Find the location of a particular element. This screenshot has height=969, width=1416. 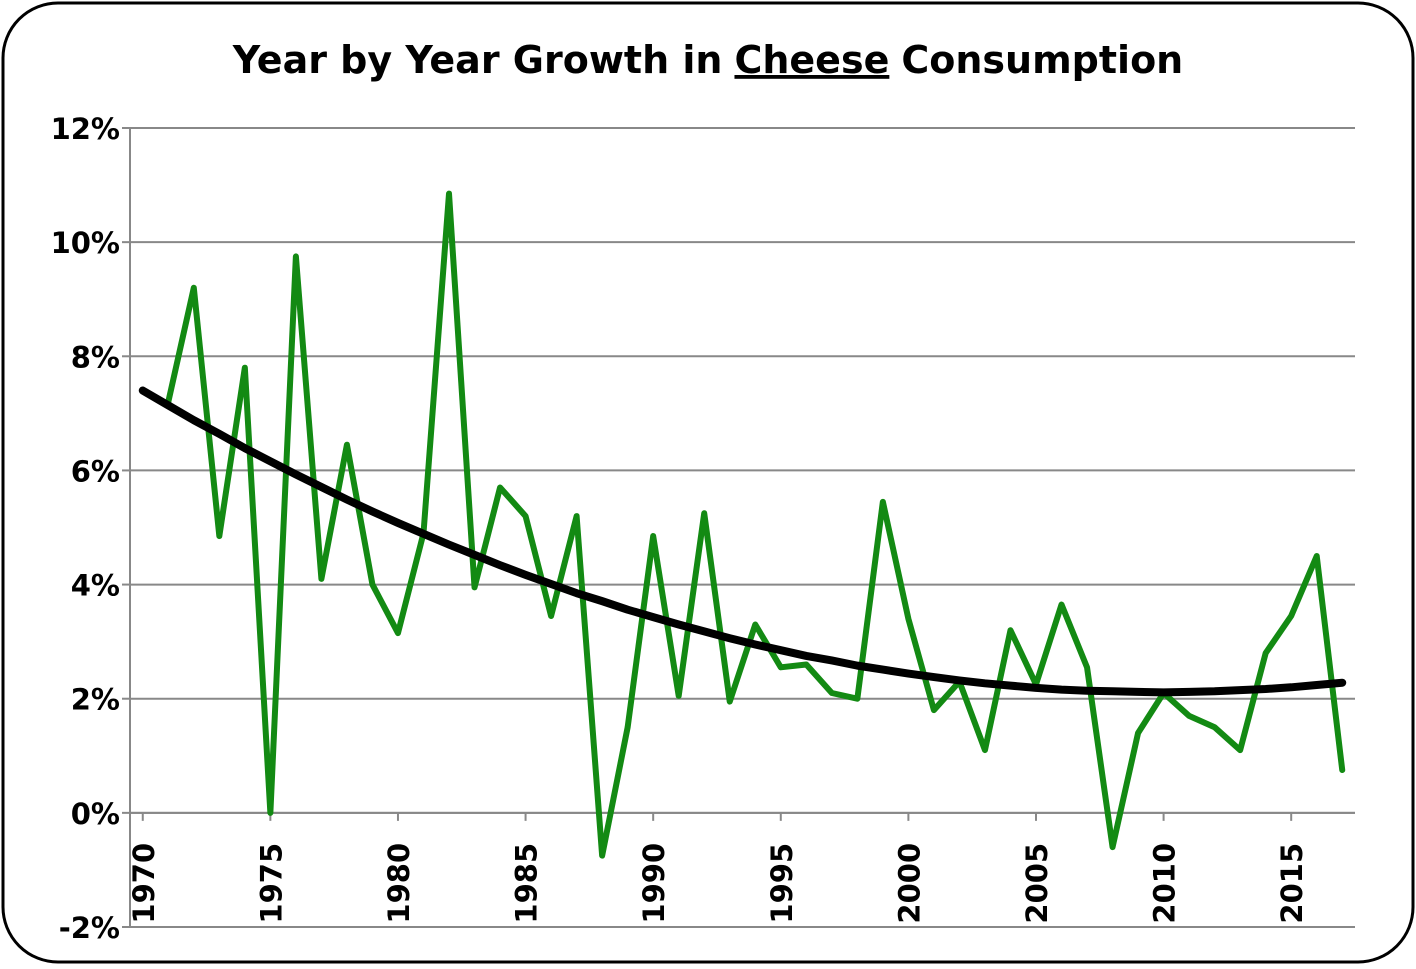

y-tick-label: 6% is located at coordinates (95, 471).